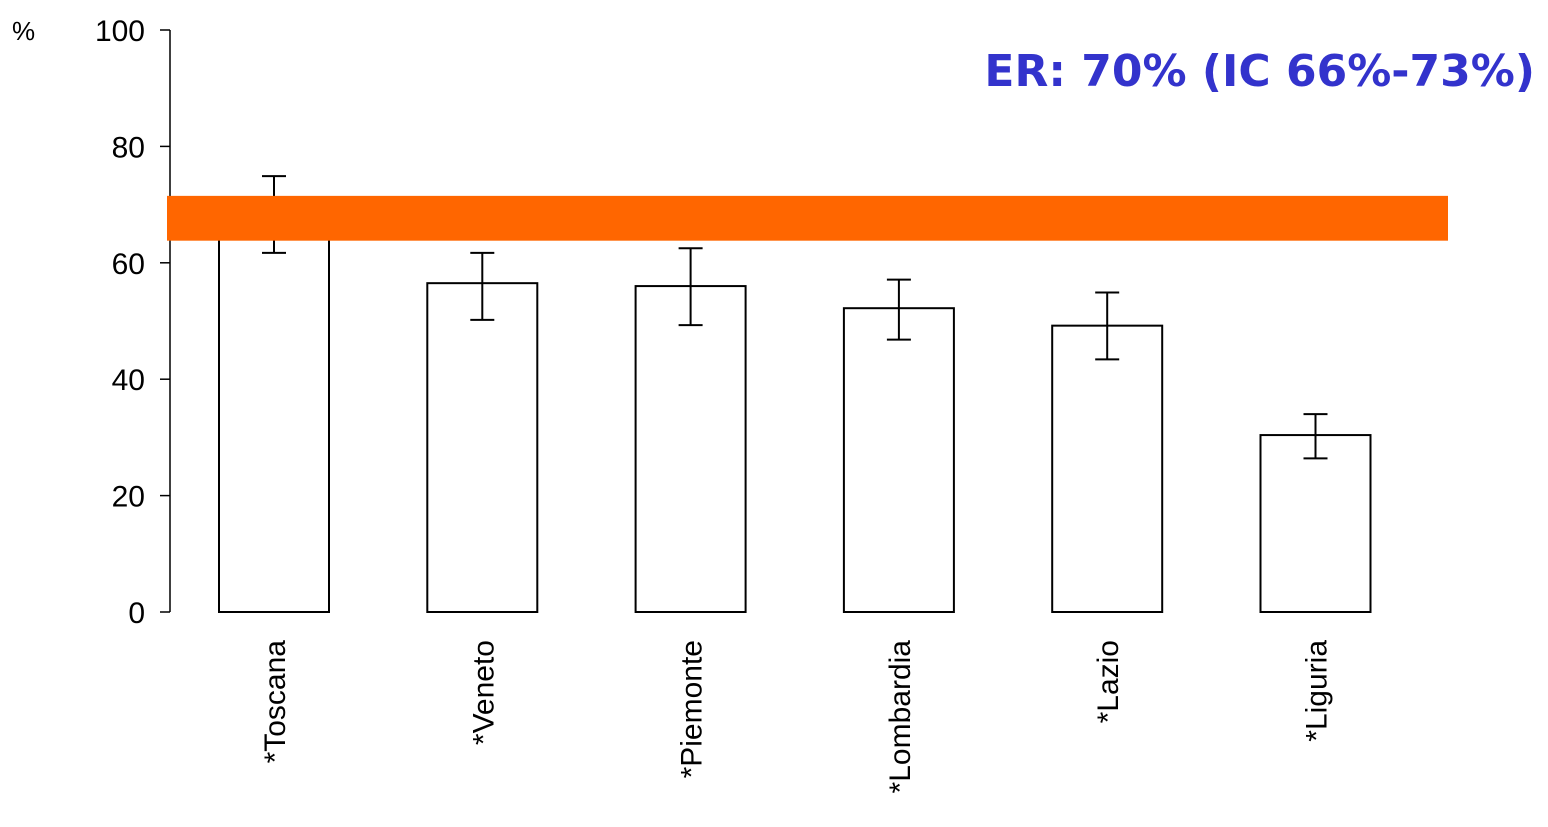 The image size is (1548, 827). What do you see at coordinates (136, 613) in the screenshot?
I see `y-tick-label: 0` at bounding box center [136, 613].